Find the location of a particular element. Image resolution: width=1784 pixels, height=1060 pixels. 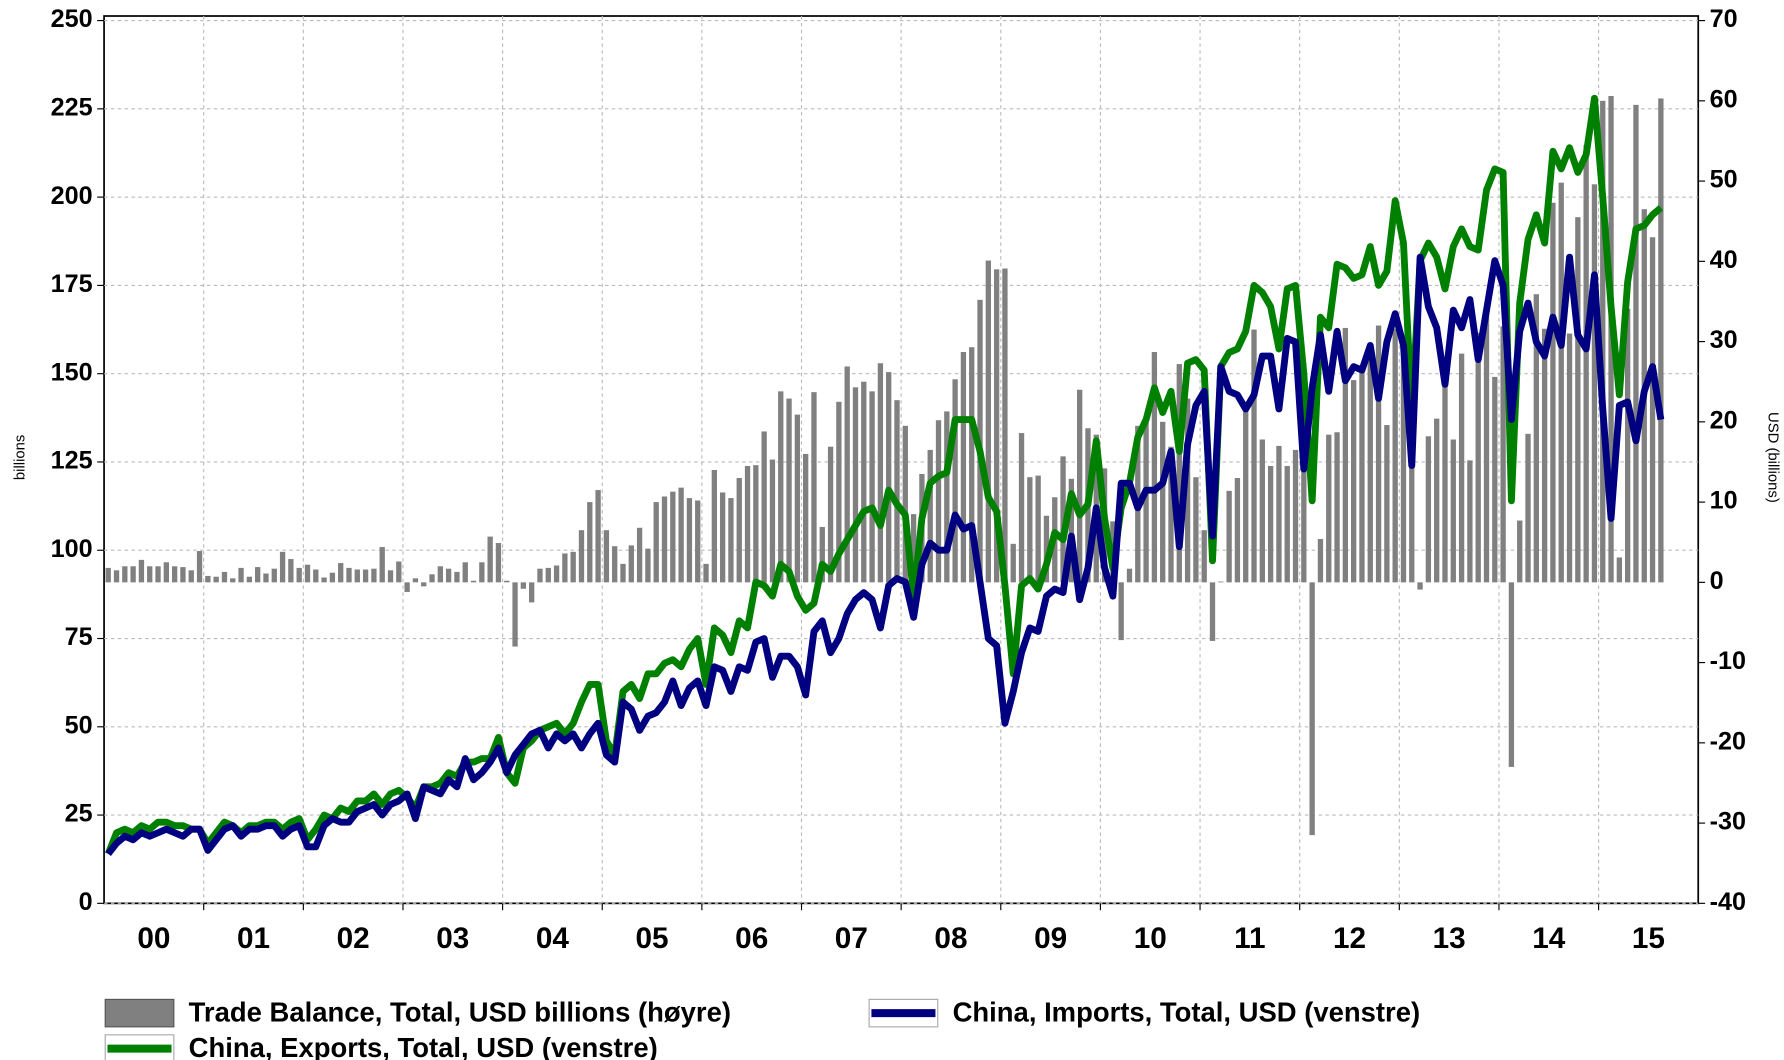

legend-swatch-frame is located at coordinates (139, 1047).